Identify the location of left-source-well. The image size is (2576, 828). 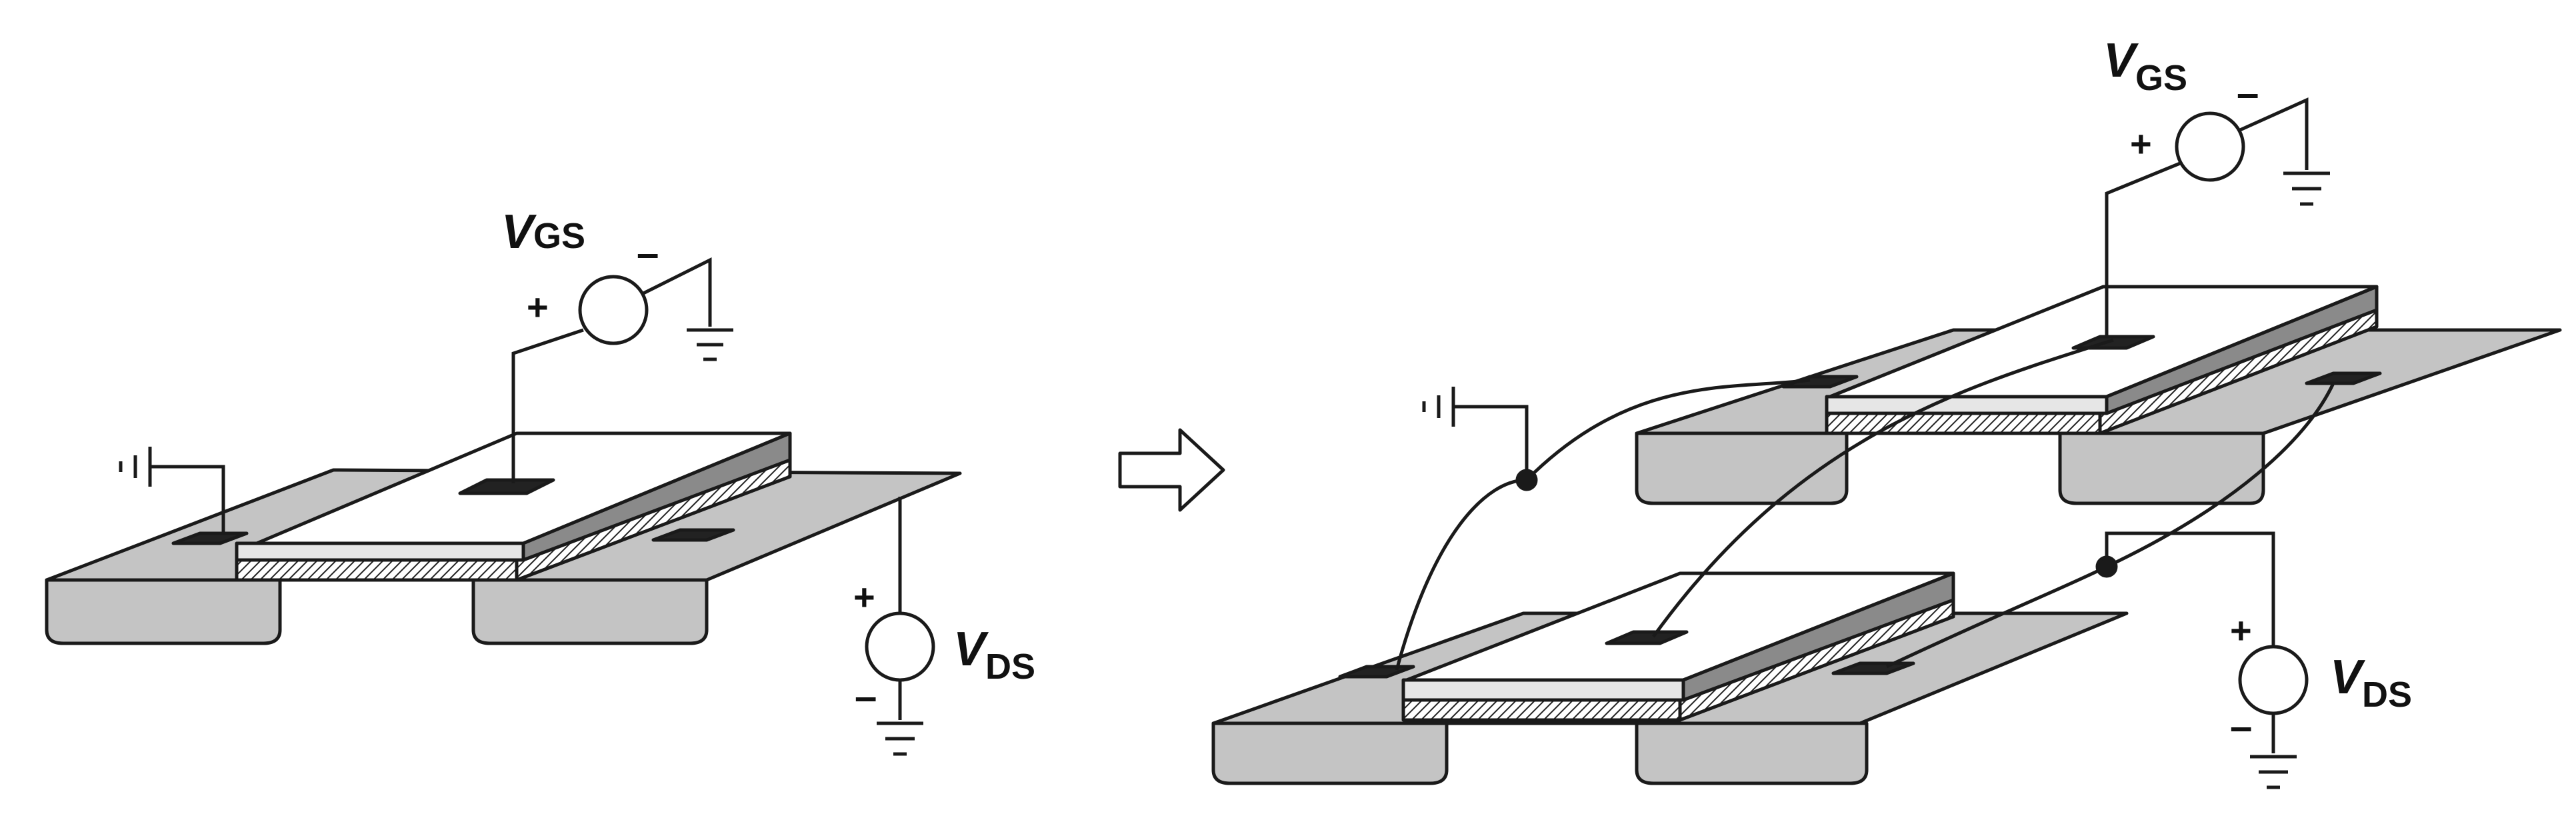
(163, 611).